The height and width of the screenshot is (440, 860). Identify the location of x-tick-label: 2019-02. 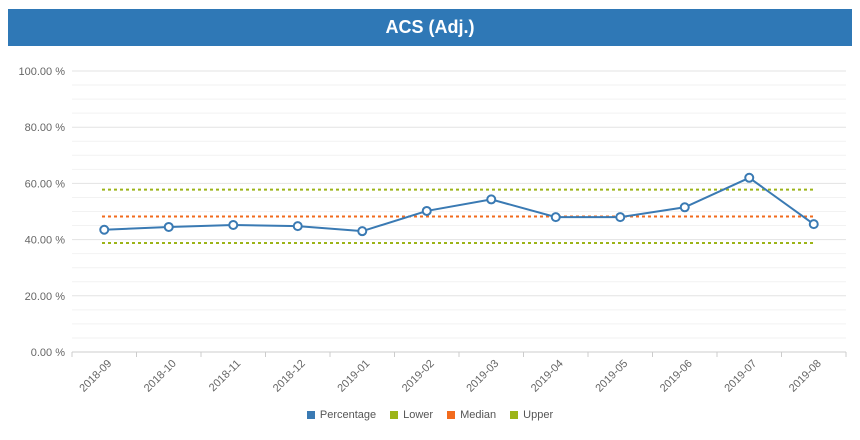
(418, 376).